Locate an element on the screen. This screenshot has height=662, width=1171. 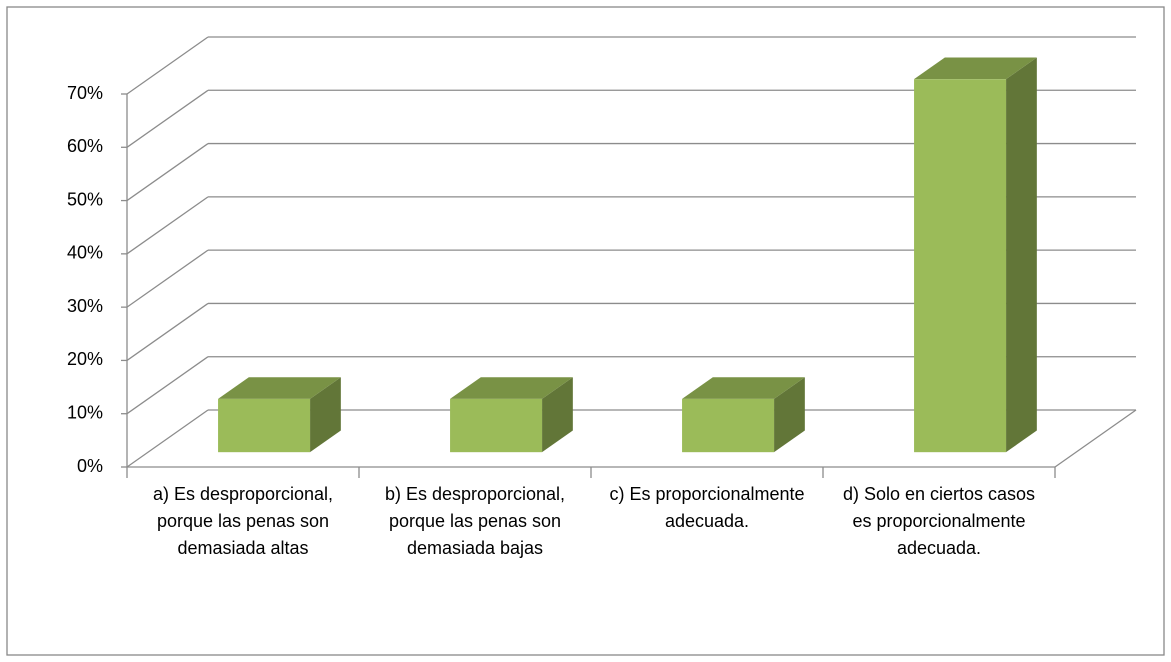
y-tick-label: 30% is located at coordinates (85, 306).